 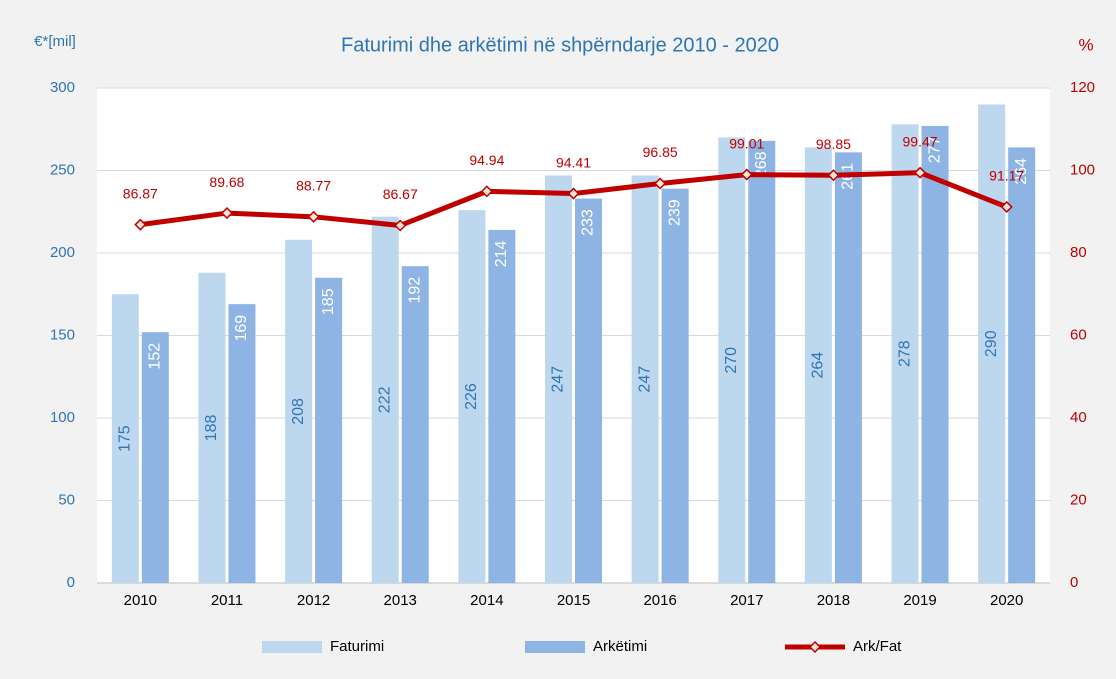 I want to click on line-value-label: 94.41, so click(x=573, y=162).